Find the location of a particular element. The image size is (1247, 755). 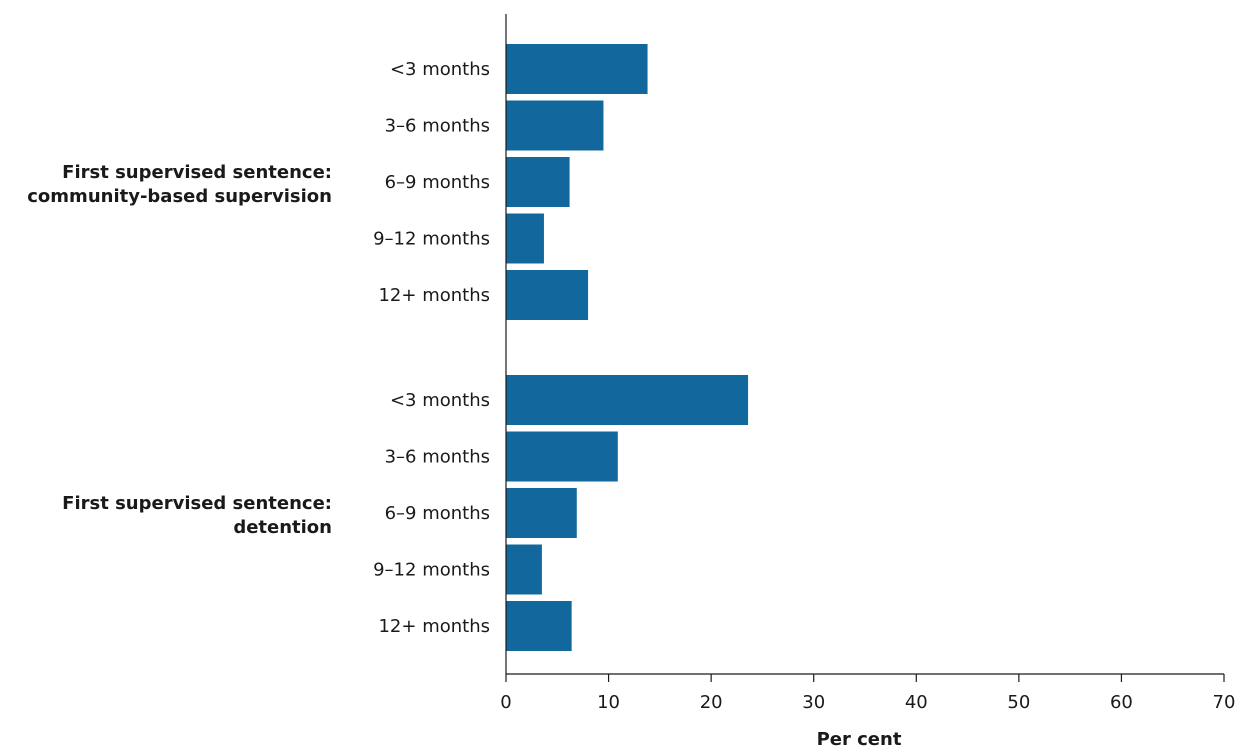

x-tick-label: 60 is located at coordinates (1121, 702).